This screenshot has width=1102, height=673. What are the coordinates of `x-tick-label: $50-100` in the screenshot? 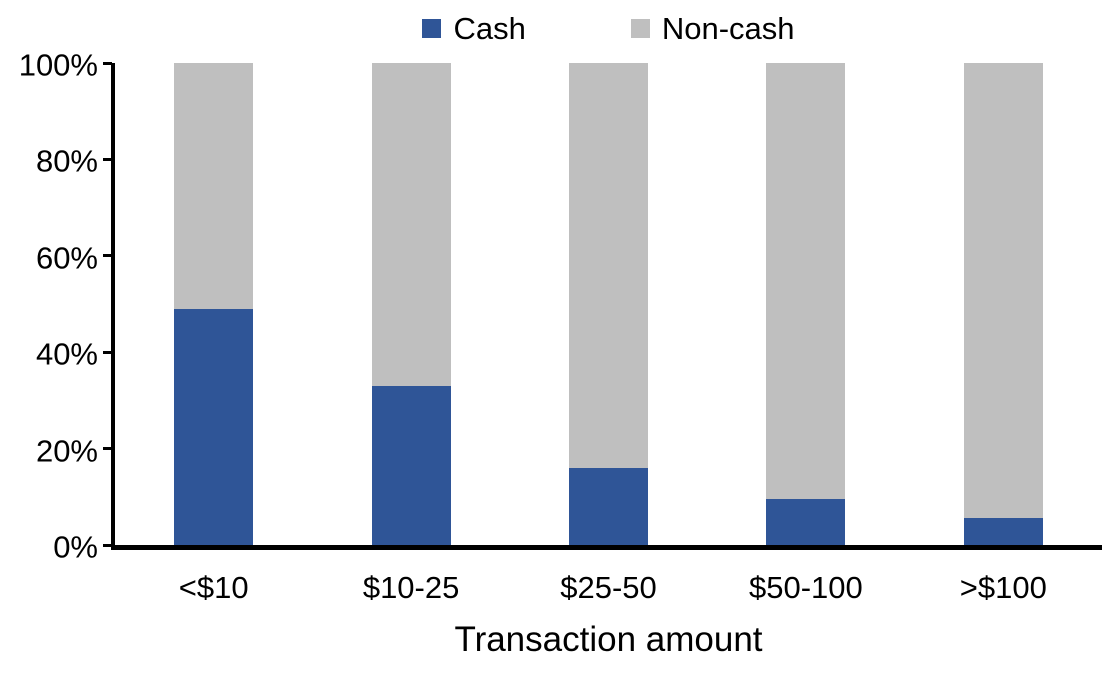 It's located at (806, 587).